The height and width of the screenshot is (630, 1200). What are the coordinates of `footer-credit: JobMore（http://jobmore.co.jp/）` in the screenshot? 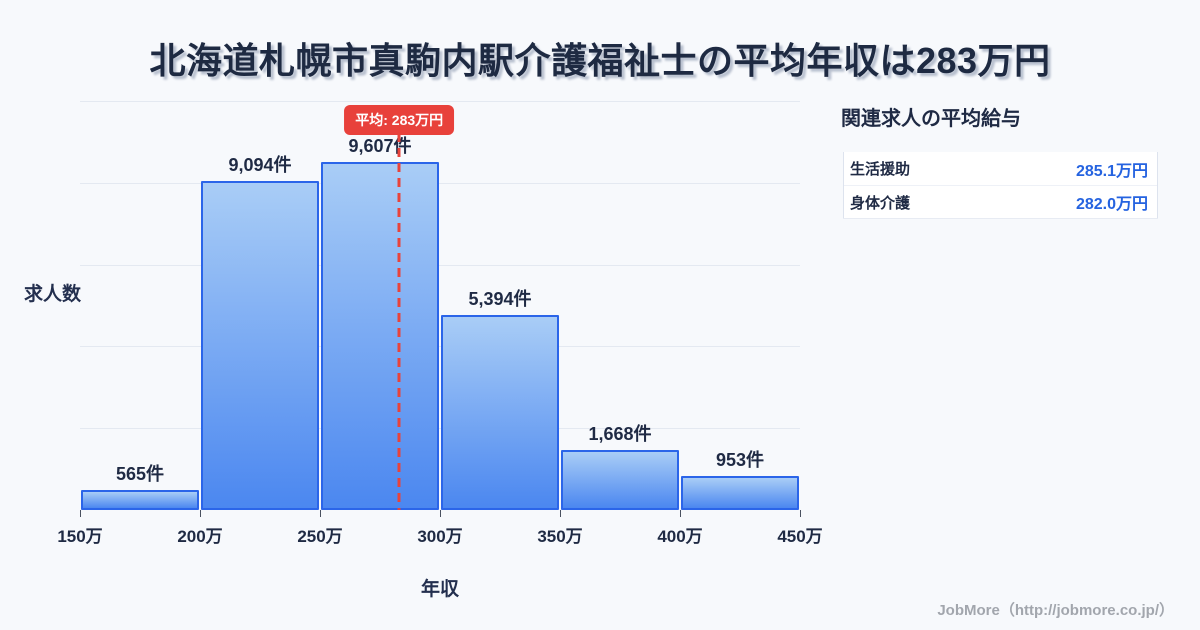 It's located at (1055, 610).